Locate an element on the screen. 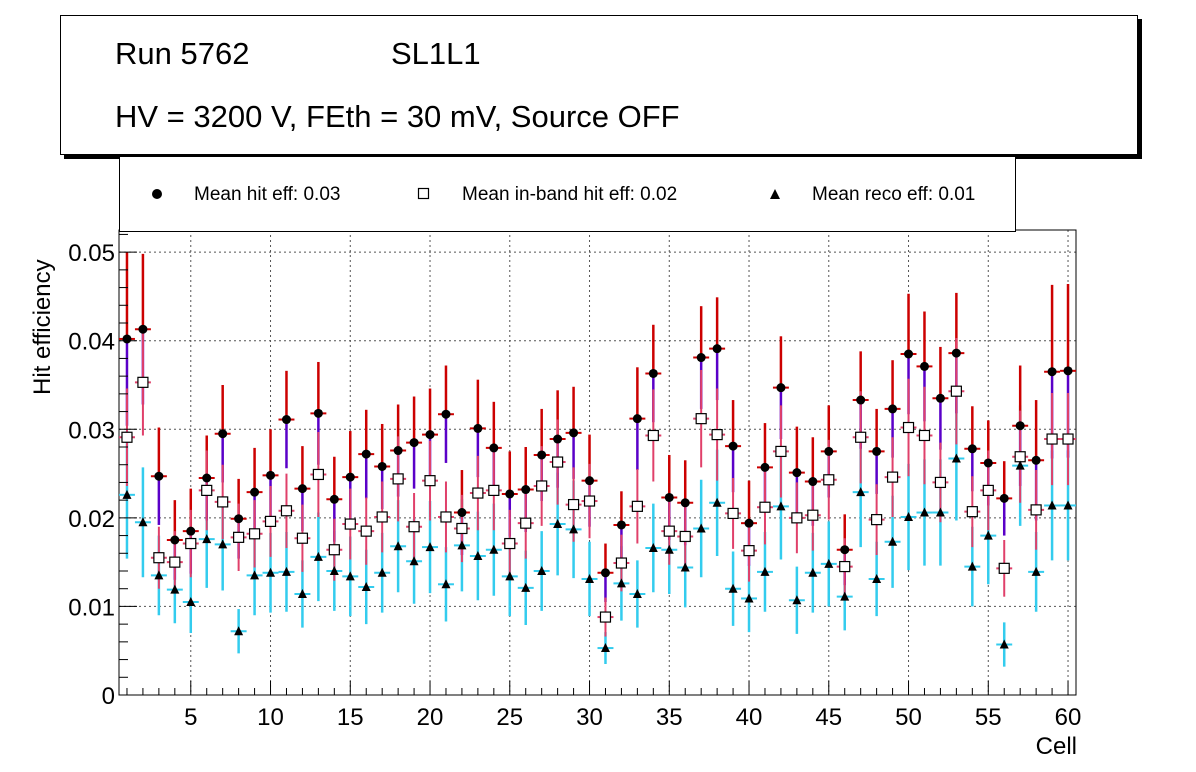 This screenshot has height=772, width=1196. legend-reco-label: Mean reco eff: 0.01 is located at coordinates (894, 194).